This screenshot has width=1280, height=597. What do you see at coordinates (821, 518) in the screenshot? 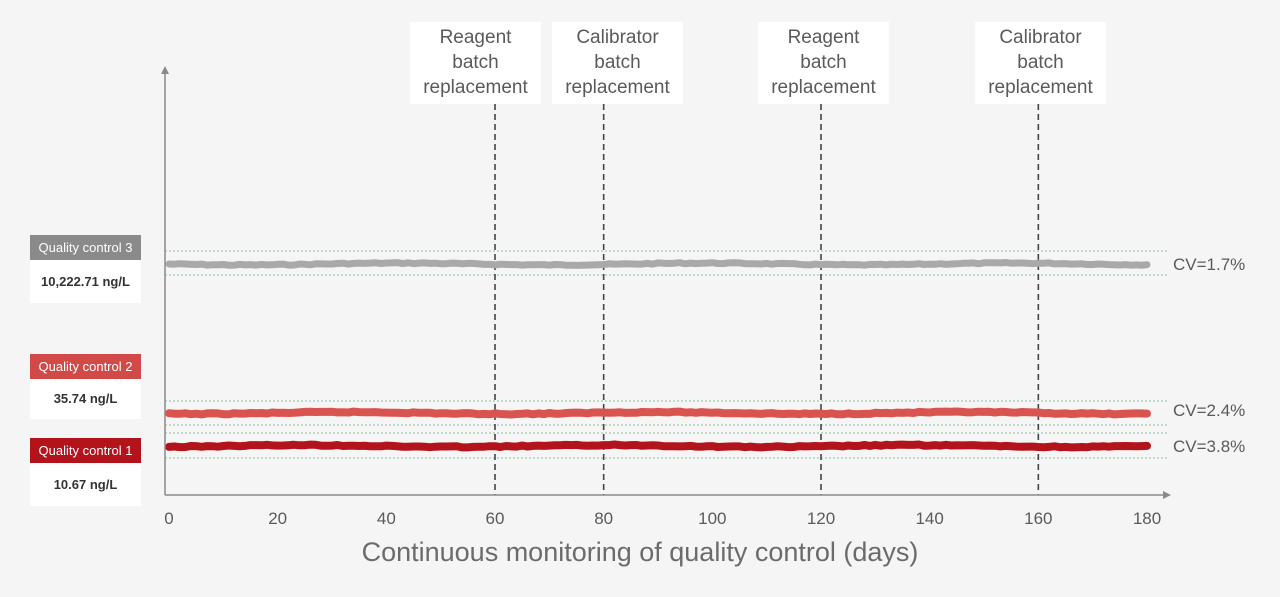
I see `x-tick-label: 120` at bounding box center [821, 518].